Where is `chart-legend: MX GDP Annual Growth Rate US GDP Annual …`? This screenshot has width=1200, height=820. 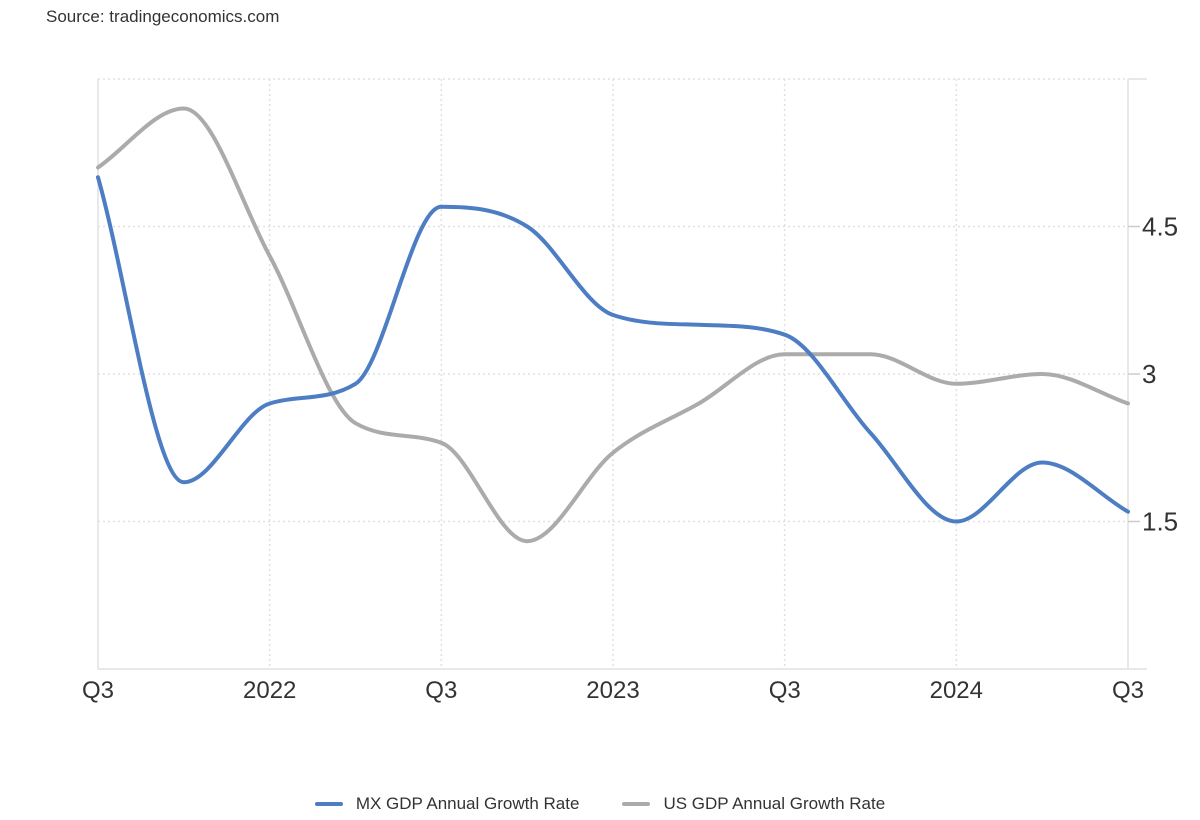
chart-legend: MX GDP Annual Growth Rate US GDP Annual … is located at coordinates (600, 804).